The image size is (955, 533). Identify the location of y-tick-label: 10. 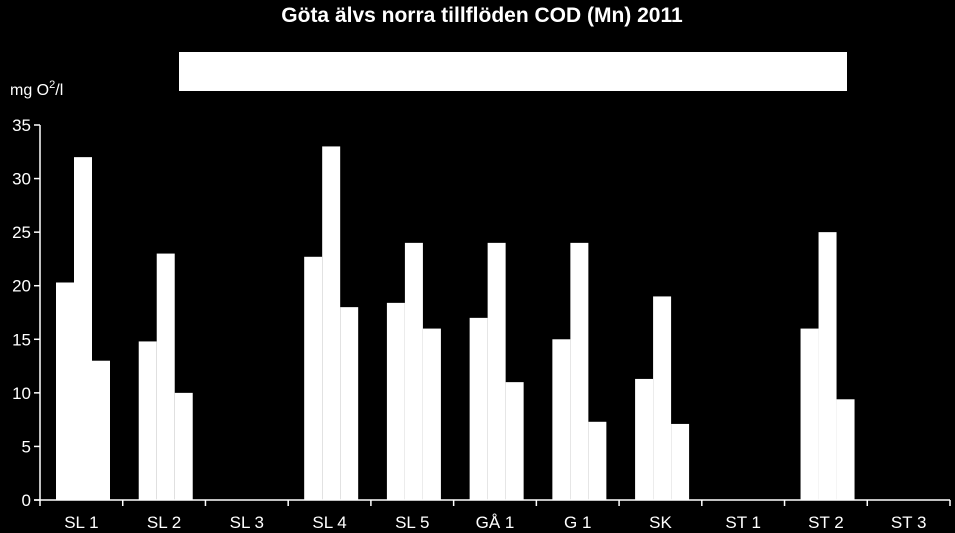
(21, 393).